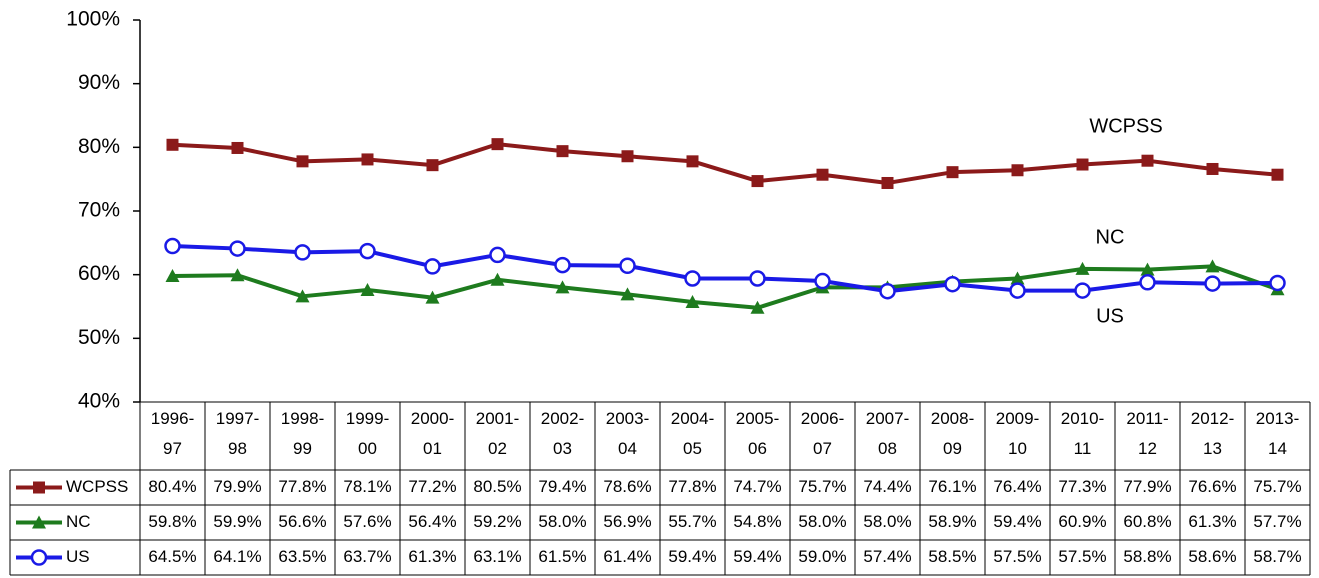  I want to click on y-tick-label: 90%, so click(99, 82).